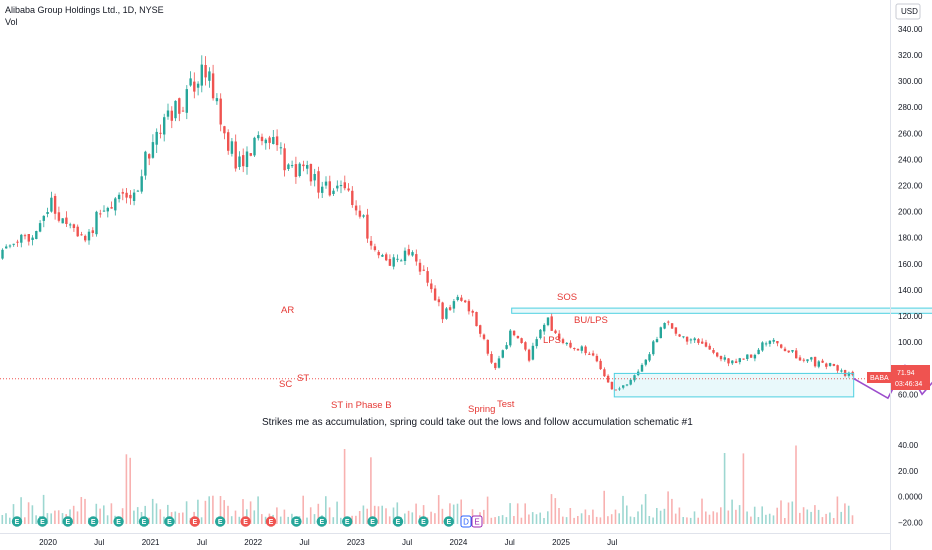 The image size is (932, 550). I want to click on annotation-st: ST, so click(303, 378).